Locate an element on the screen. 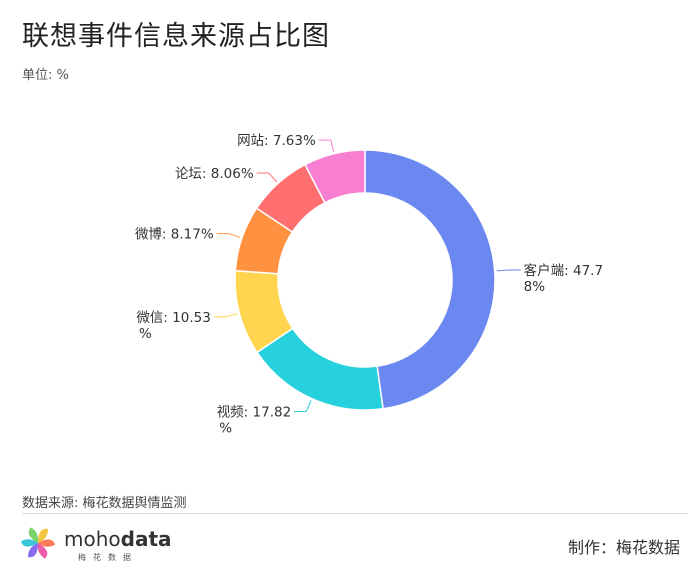 Image resolution: width=700 pixels, height=576 pixels. slice-label-1: 视频: 17.82% is located at coordinates (254, 420).